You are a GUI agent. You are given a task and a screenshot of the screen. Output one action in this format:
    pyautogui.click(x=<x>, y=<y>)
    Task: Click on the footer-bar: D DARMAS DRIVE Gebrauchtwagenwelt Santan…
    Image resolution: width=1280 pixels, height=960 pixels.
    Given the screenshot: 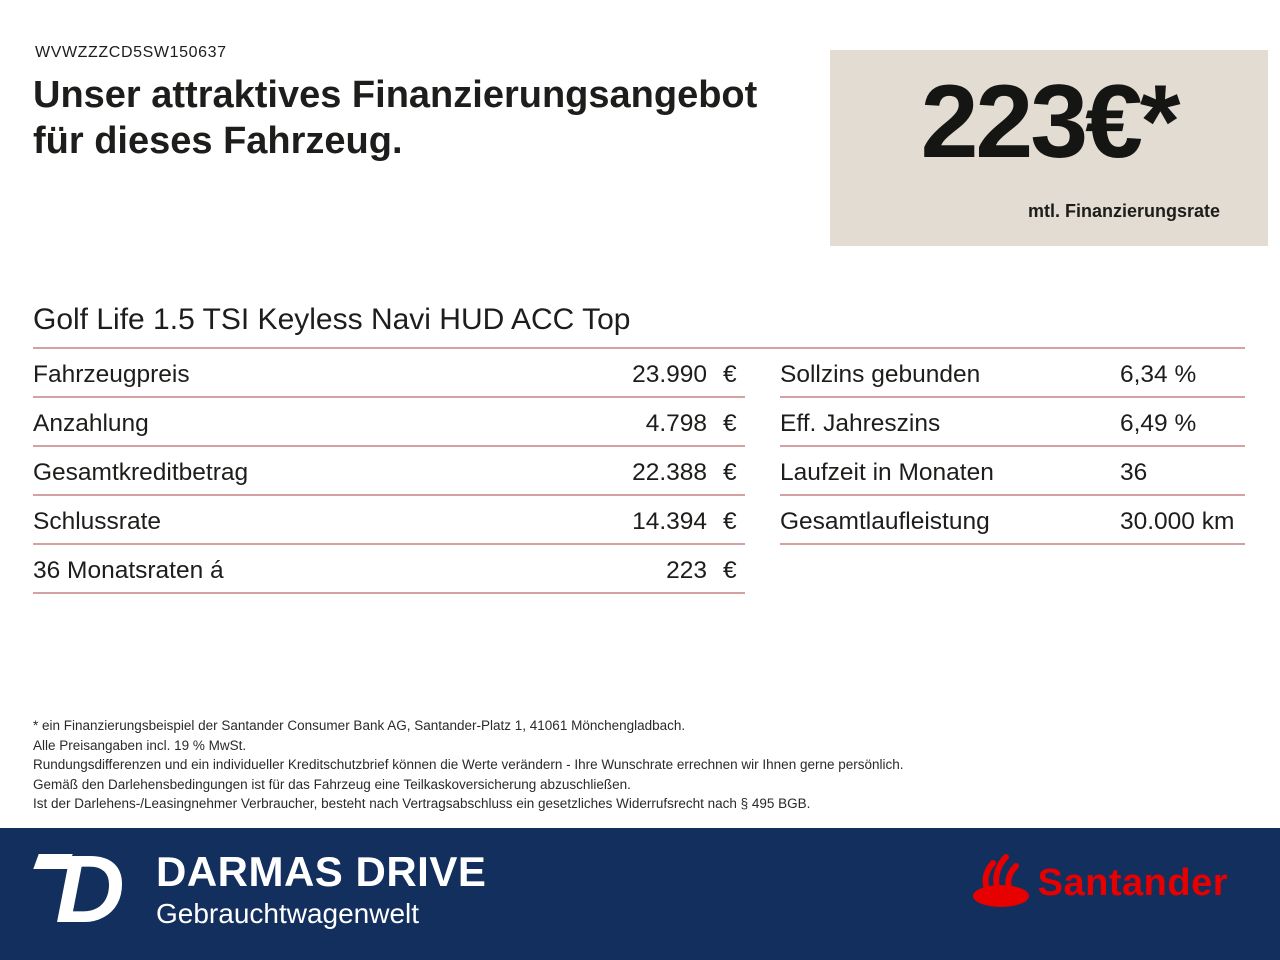 What is the action you would take?
    pyautogui.click(x=640, y=894)
    